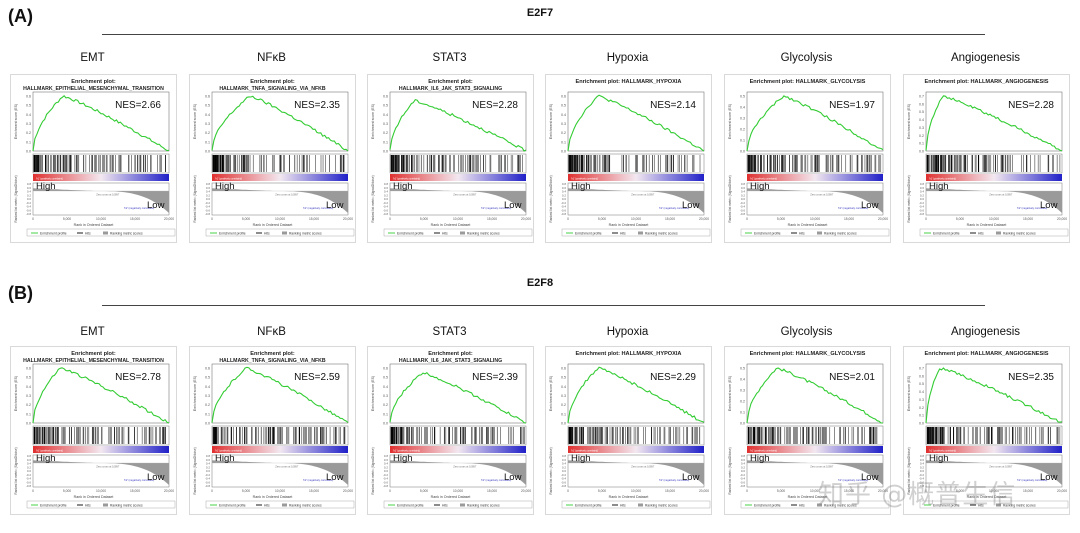  What do you see at coordinates (280, 472) in the screenshot?
I see `ranking-metric-area` at bounding box center [280, 472].